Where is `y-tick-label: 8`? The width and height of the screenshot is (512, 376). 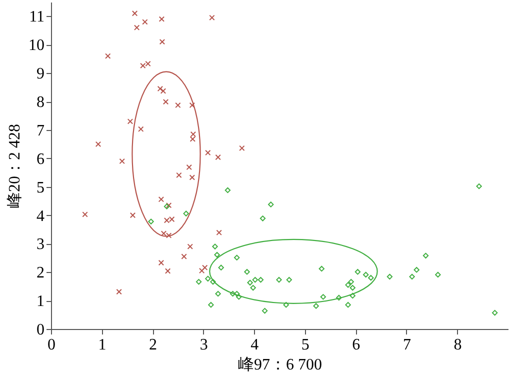
y-tick-label: 8 is located at coordinates (40, 103).